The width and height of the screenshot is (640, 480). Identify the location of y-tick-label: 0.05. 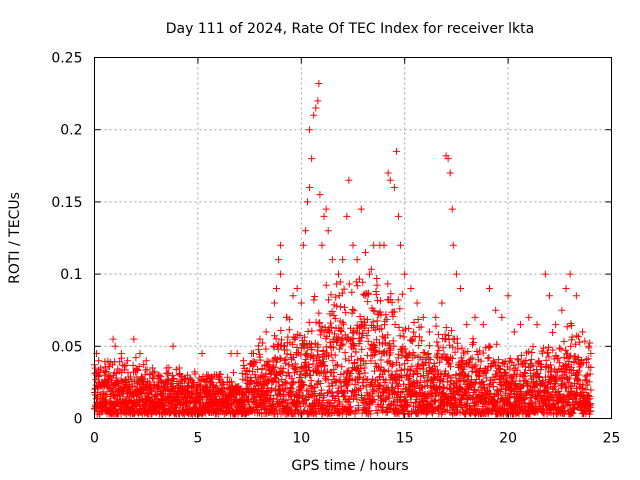
(66, 347).